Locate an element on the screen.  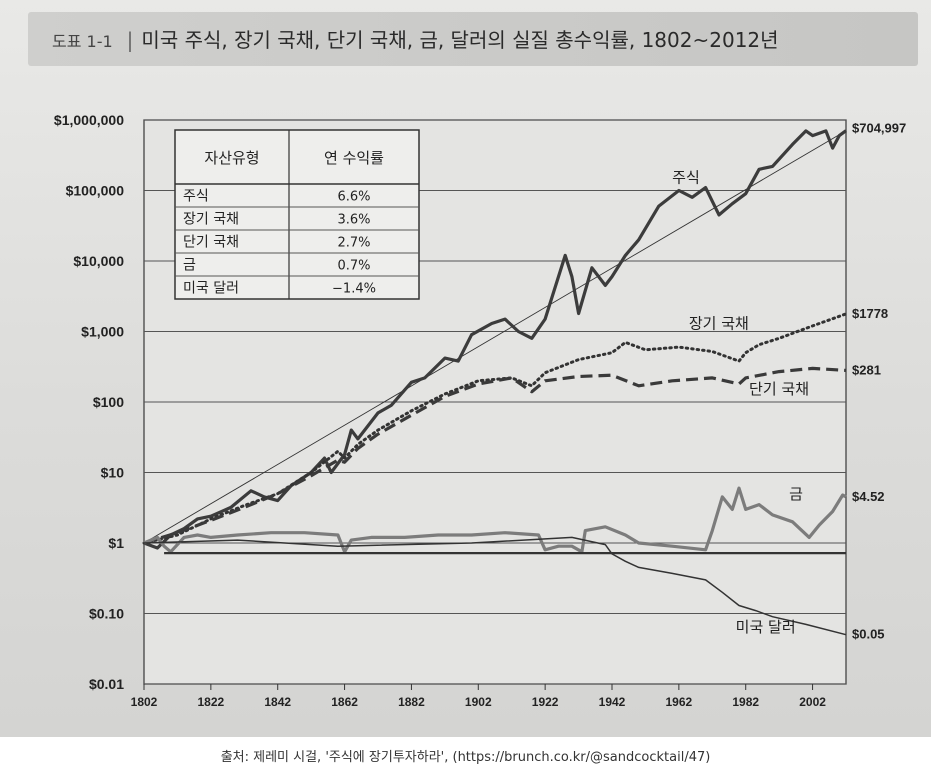
x-tick-label: 2002 is located at coordinates (812, 702).